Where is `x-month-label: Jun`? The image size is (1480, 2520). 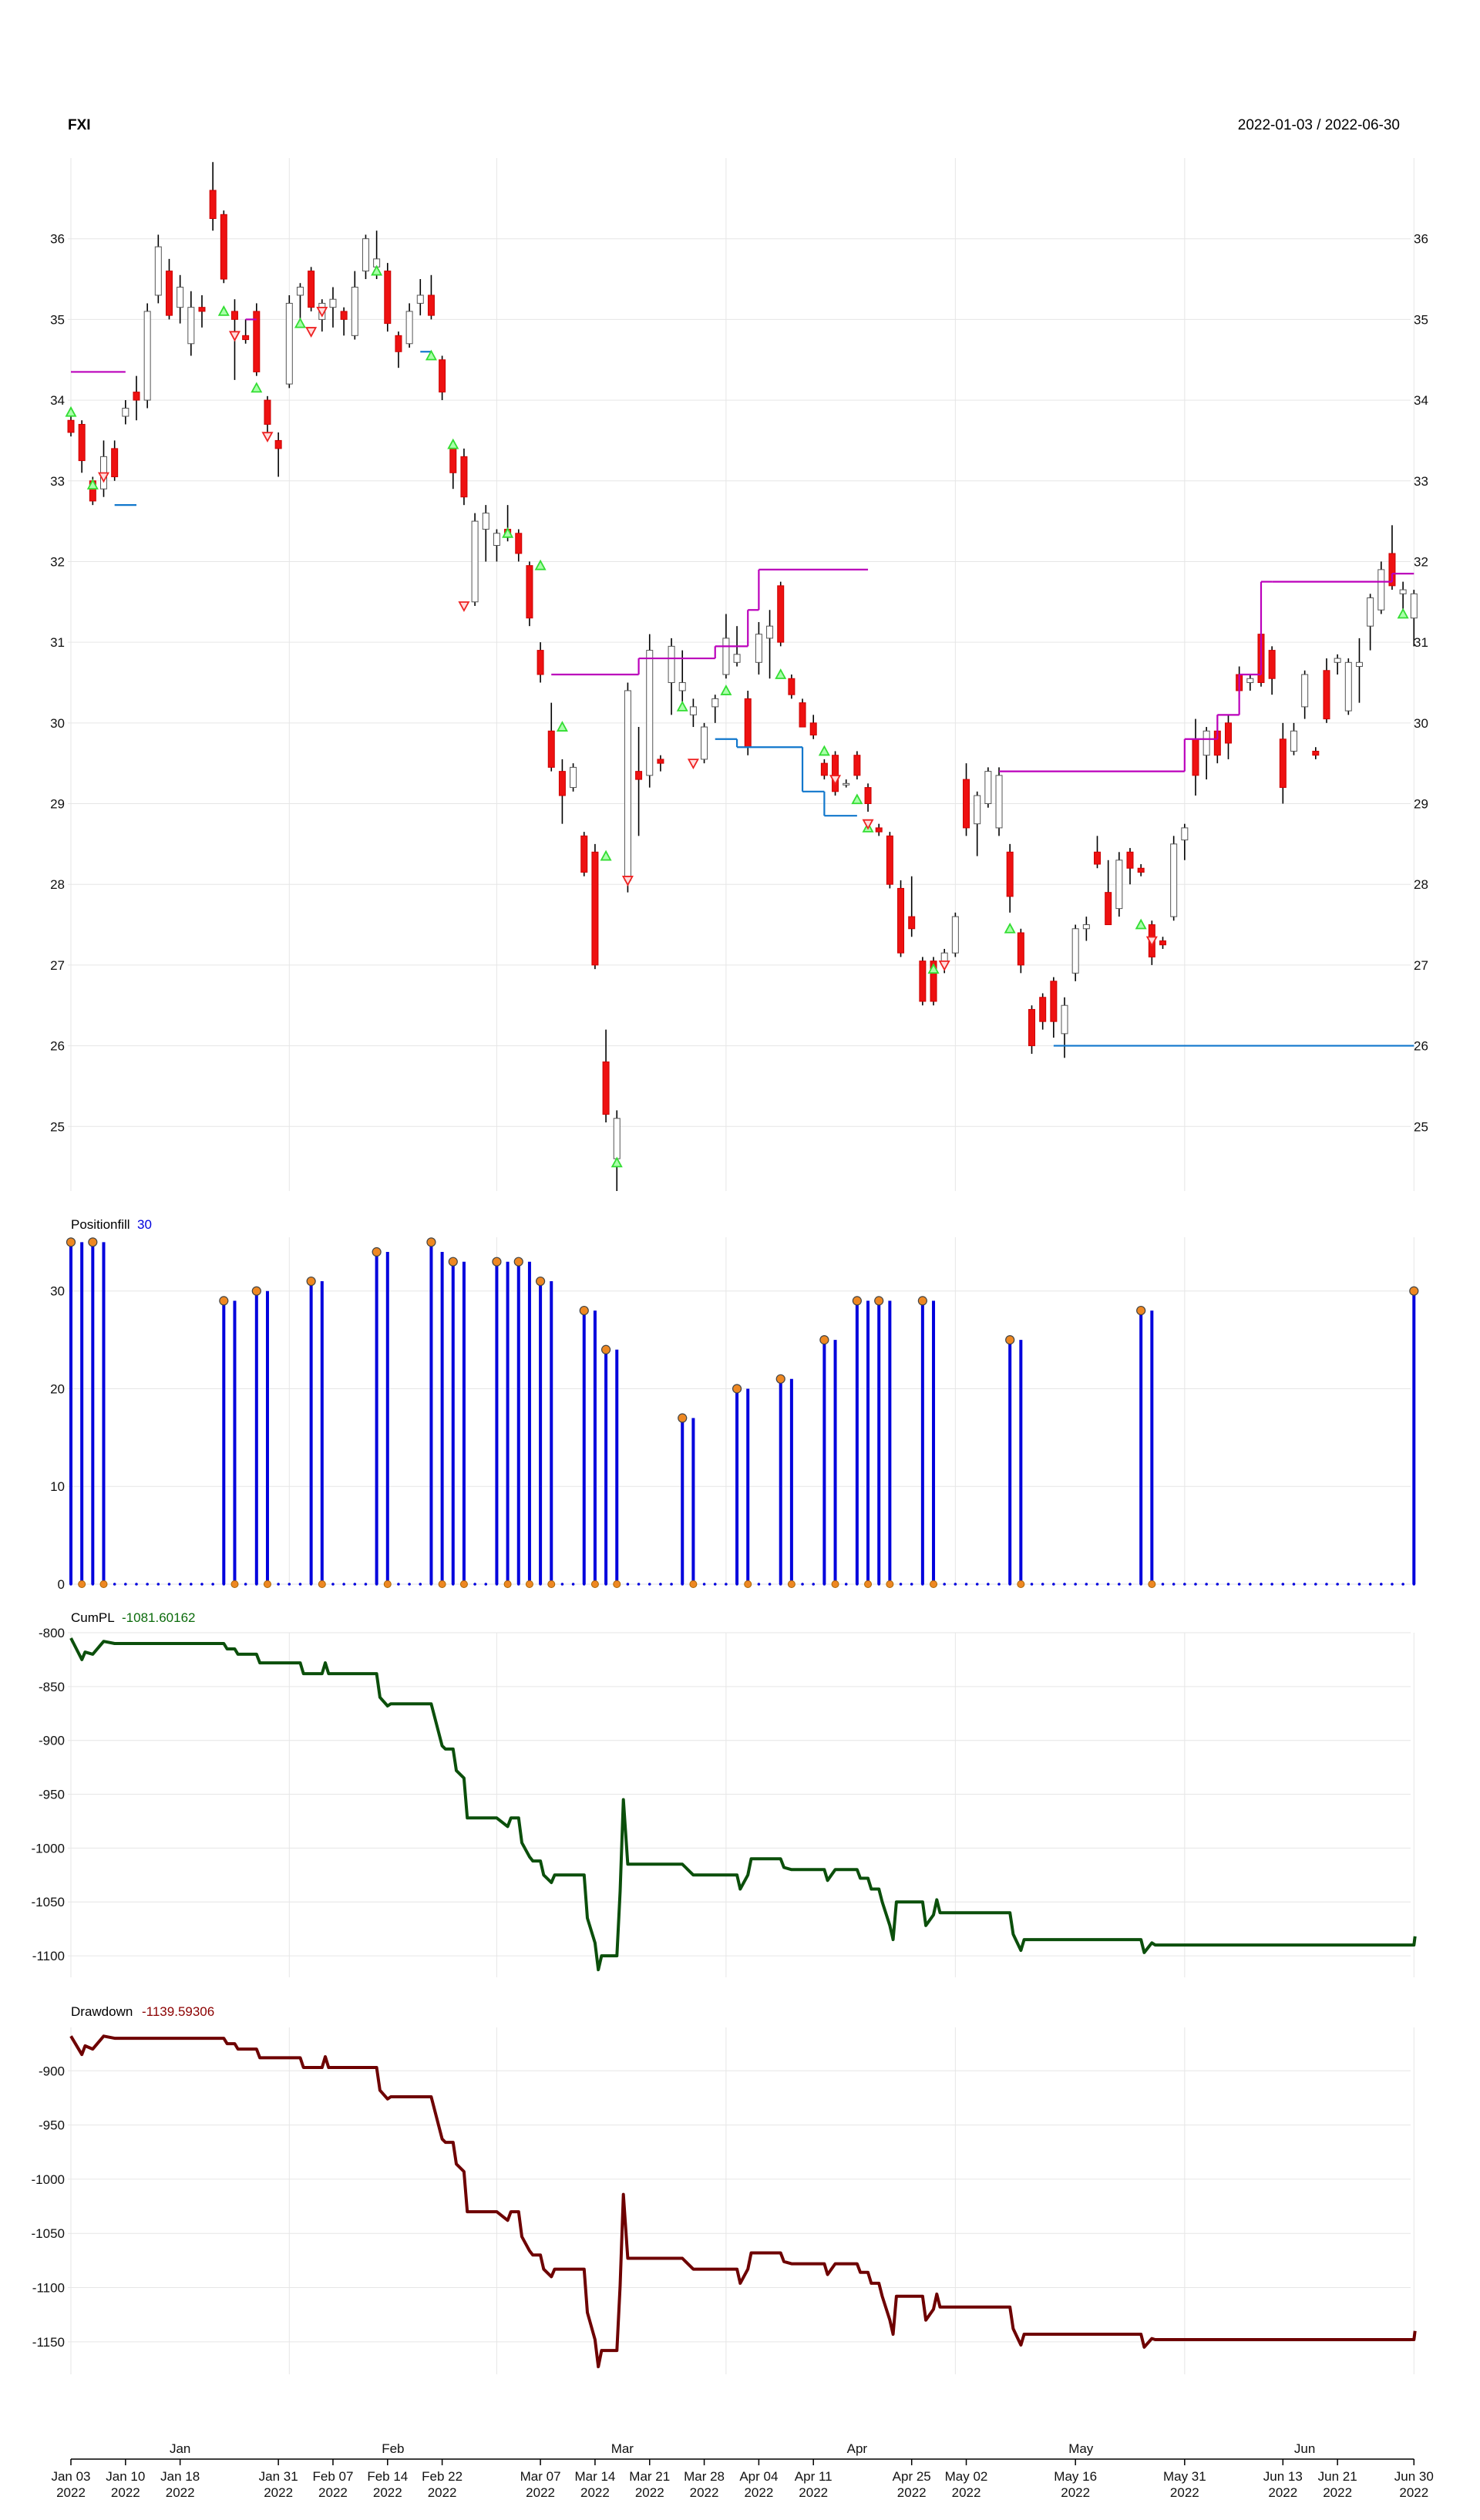
x-month-label: Jun is located at coordinates (1304, 2448).